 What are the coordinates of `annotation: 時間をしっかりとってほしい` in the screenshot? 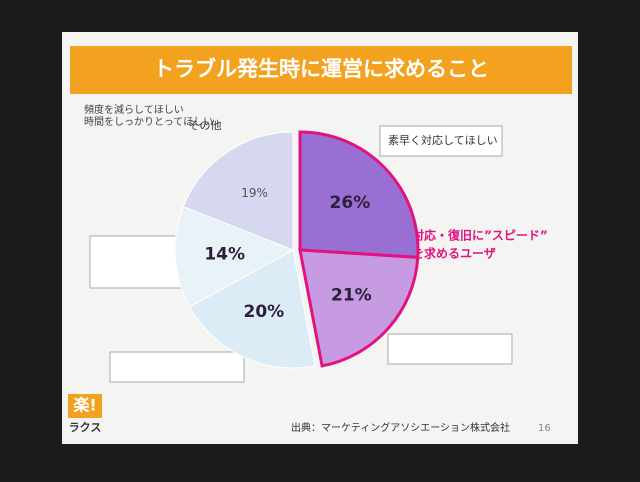 It's located at (148, 122).